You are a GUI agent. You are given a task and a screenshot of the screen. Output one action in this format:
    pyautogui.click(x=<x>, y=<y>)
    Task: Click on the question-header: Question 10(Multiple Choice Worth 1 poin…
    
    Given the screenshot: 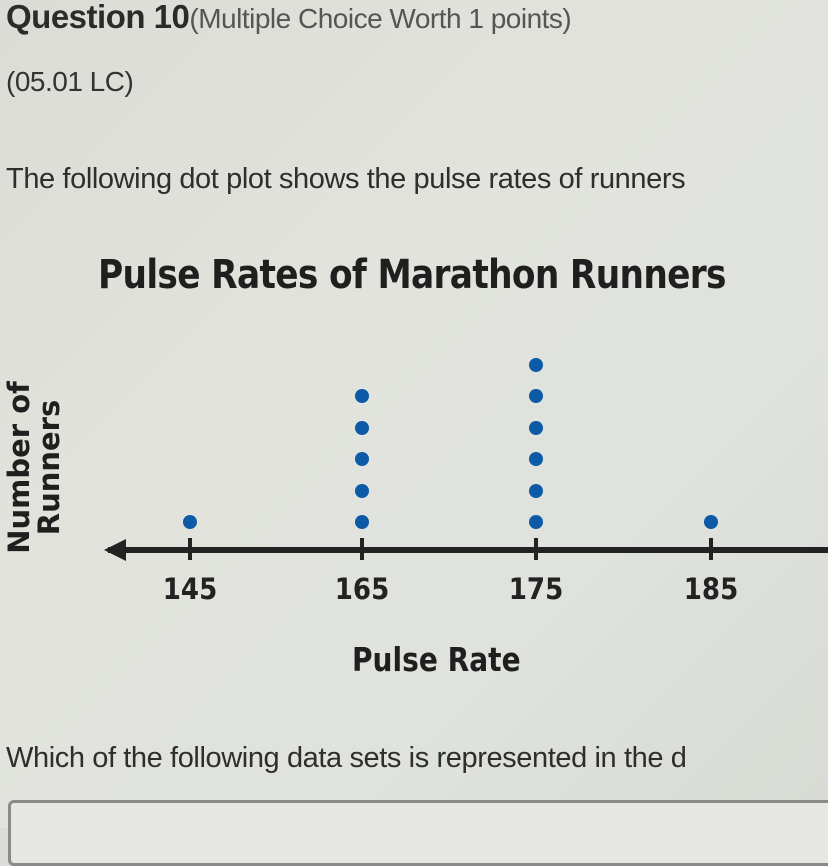 What is the action you would take?
    pyautogui.click(x=289, y=18)
    